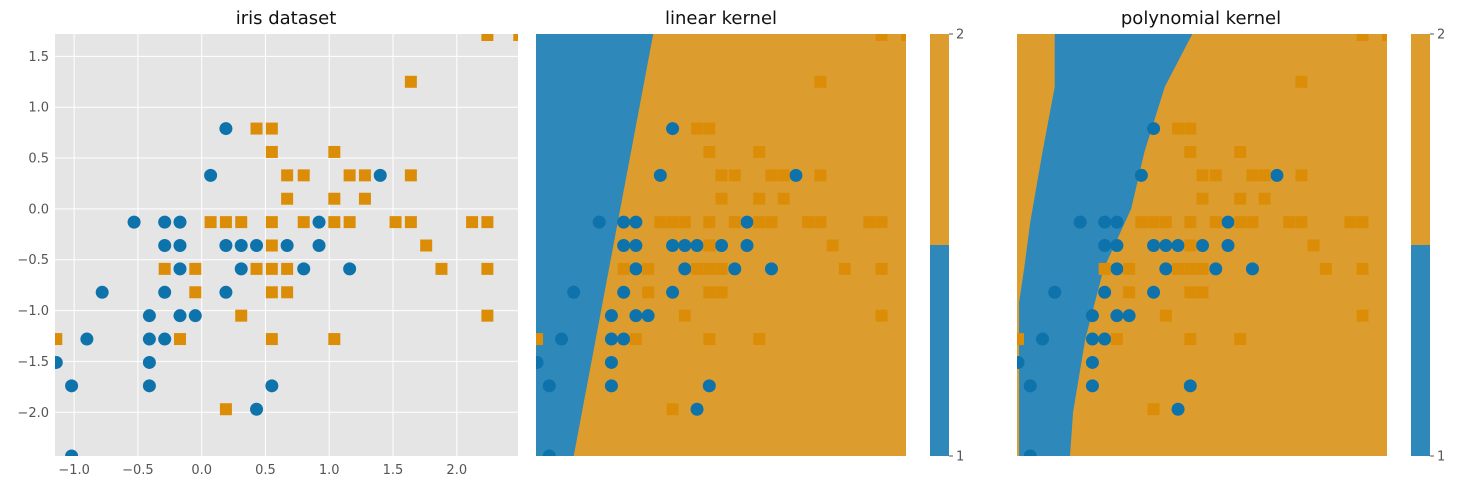 The width and height of the screenshot is (1459, 490). I want to click on iris-x-tick-label: 0.0, so click(201, 470).